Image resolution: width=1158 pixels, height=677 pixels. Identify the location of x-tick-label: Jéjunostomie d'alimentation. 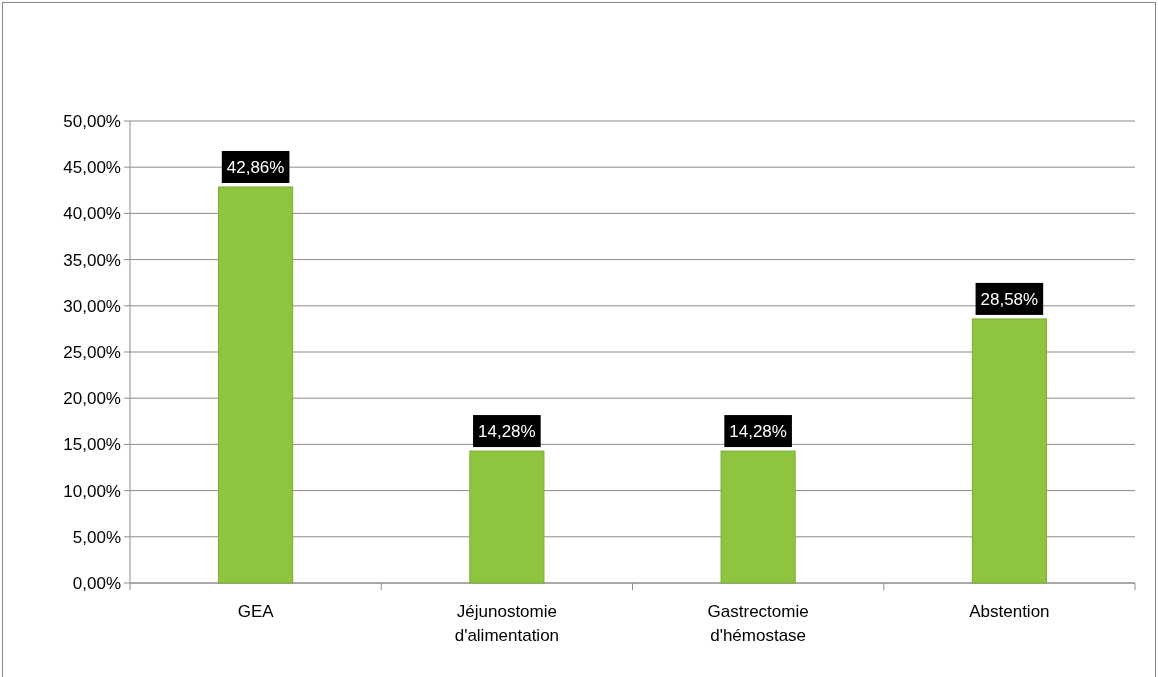
(507, 623).